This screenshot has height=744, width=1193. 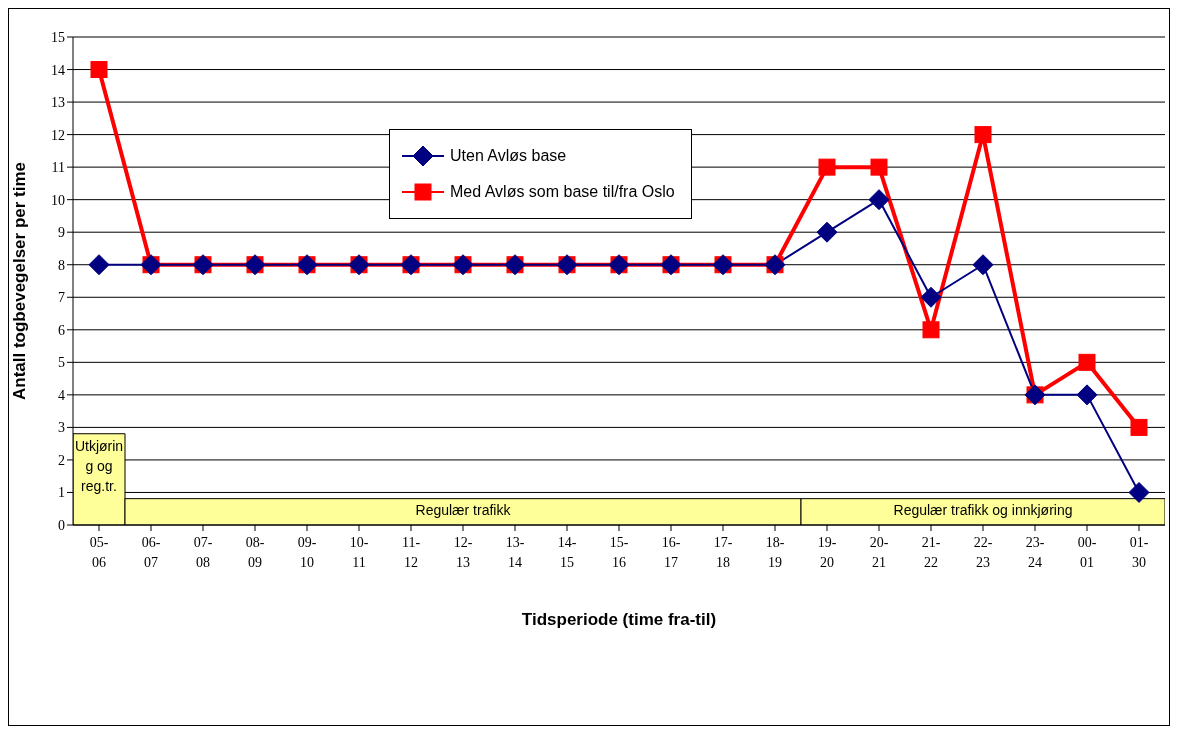 I want to click on legend-label: Uten Avløs base, so click(x=508, y=156).